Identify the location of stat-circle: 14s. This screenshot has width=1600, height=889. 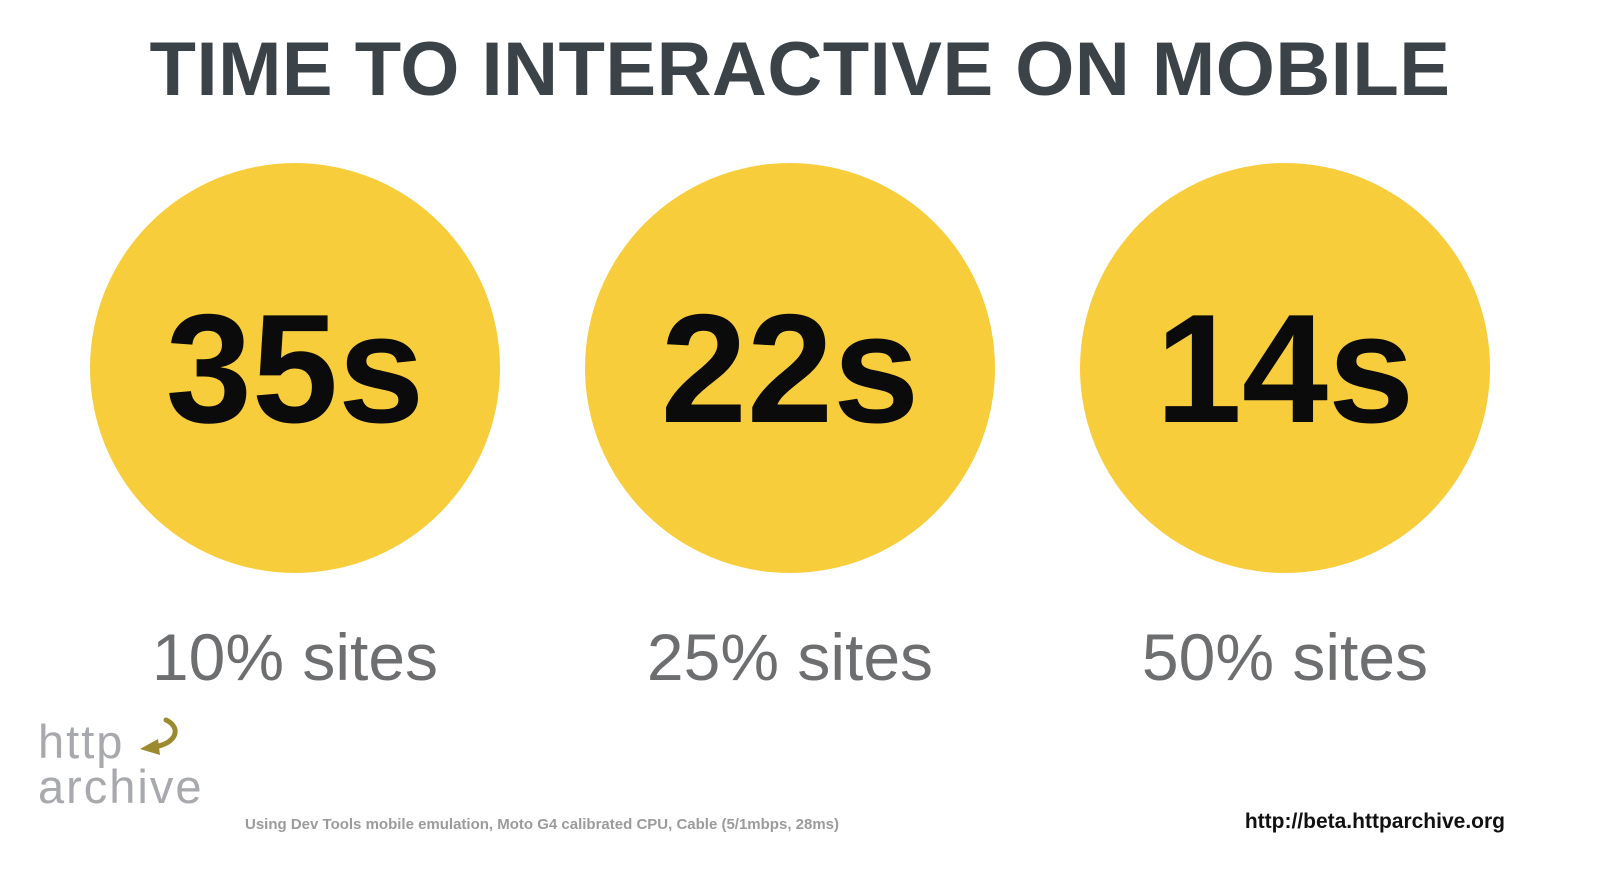
(1285, 368).